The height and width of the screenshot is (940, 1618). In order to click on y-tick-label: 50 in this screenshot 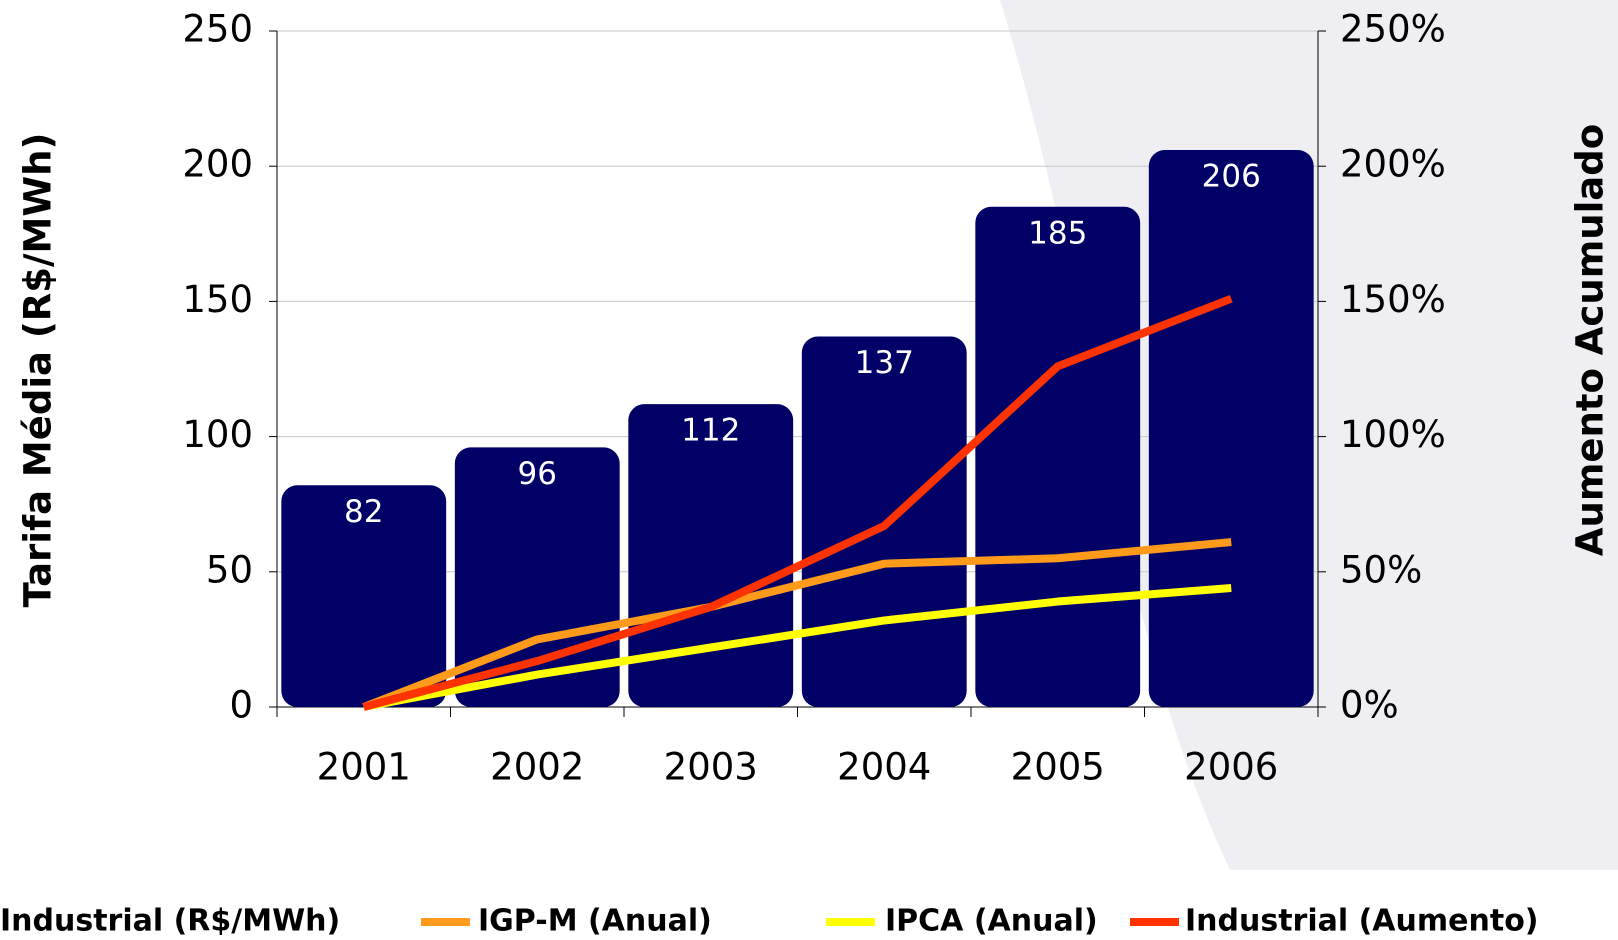, I will do `click(229, 569)`.